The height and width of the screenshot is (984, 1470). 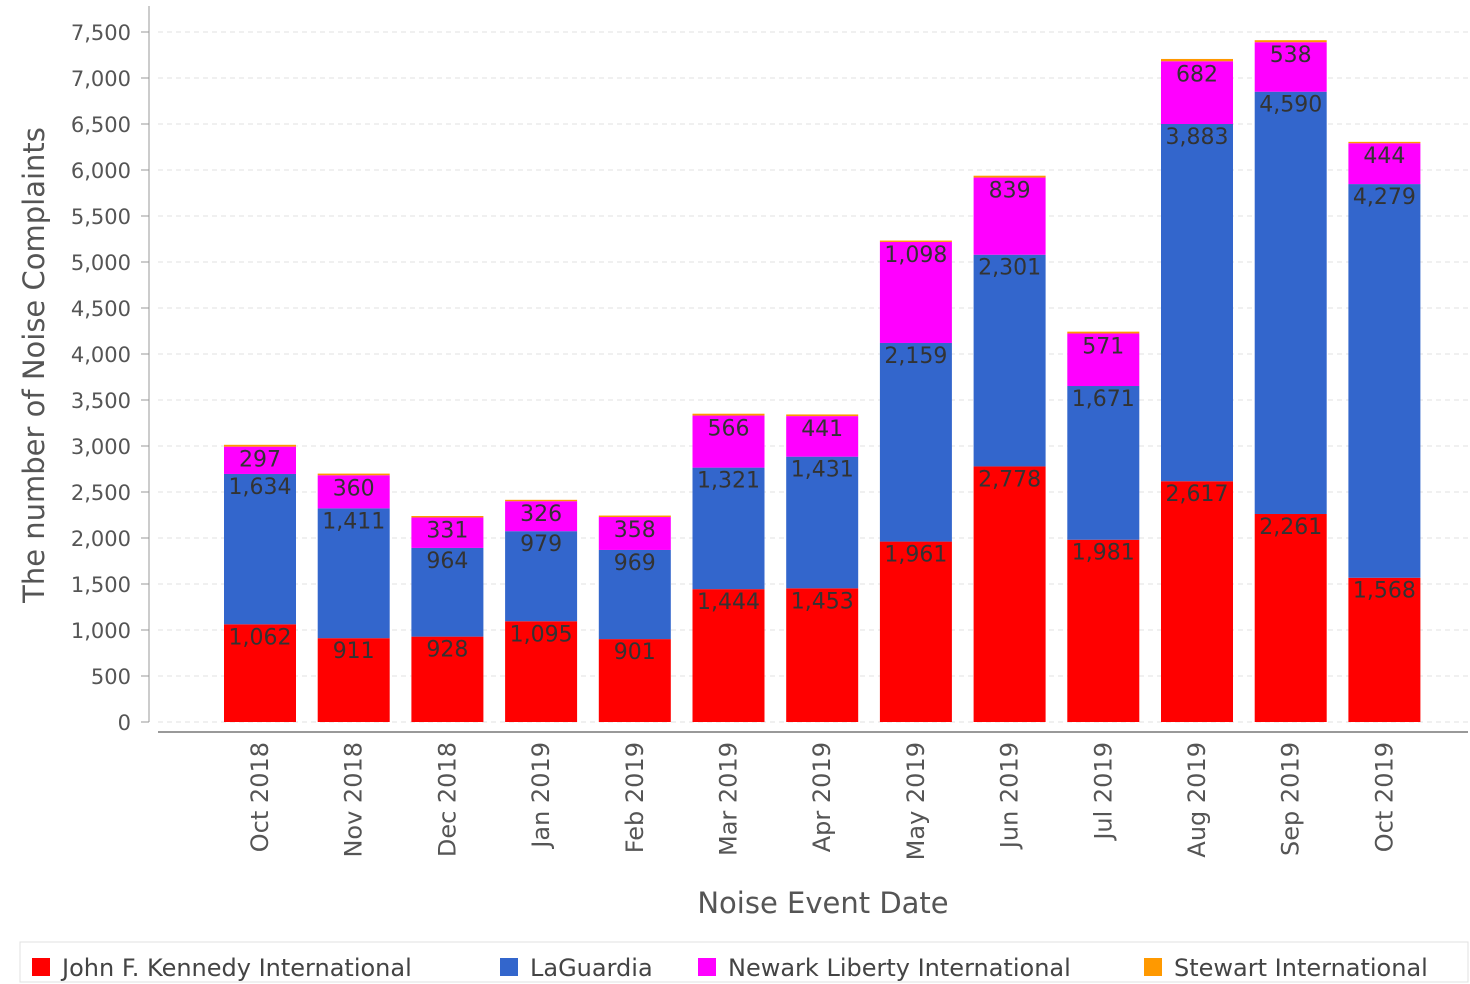 I want to click on data-label: 1,453, so click(x=822, y=601).